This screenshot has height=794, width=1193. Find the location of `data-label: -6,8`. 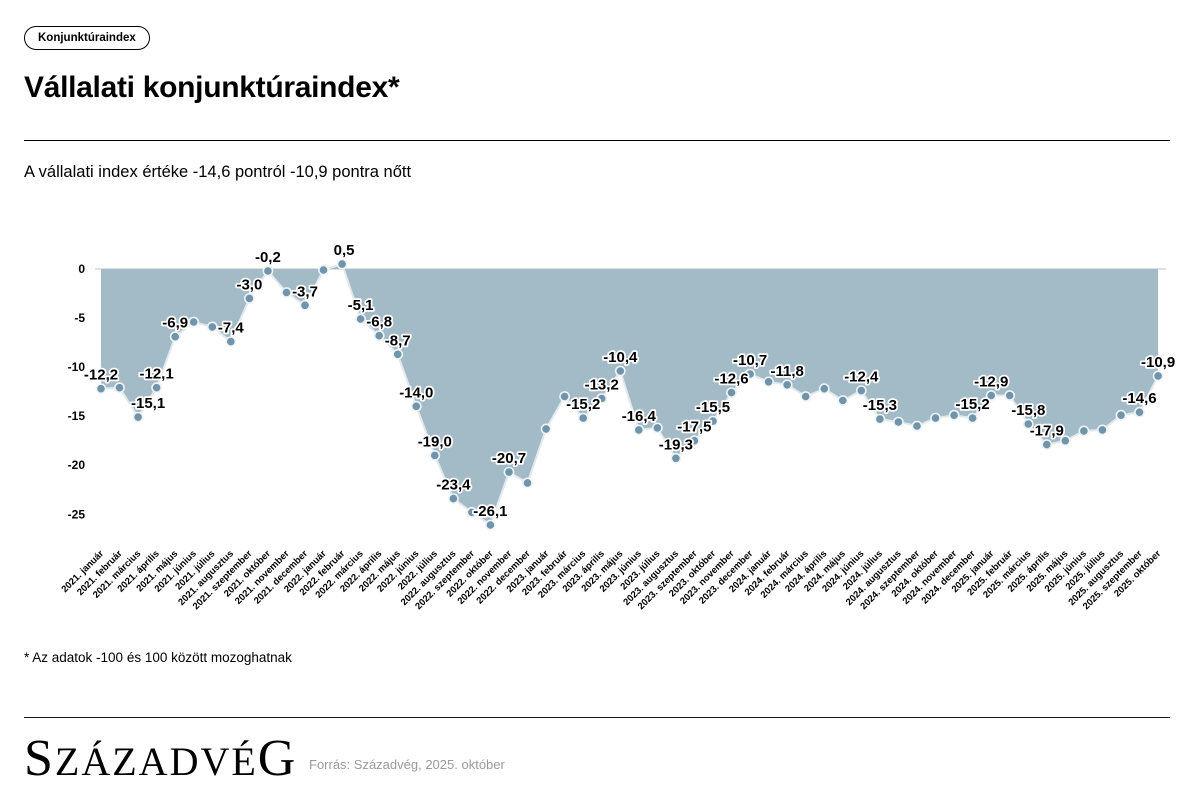

data-label: -6,8 is located at coordinates (379, 322).